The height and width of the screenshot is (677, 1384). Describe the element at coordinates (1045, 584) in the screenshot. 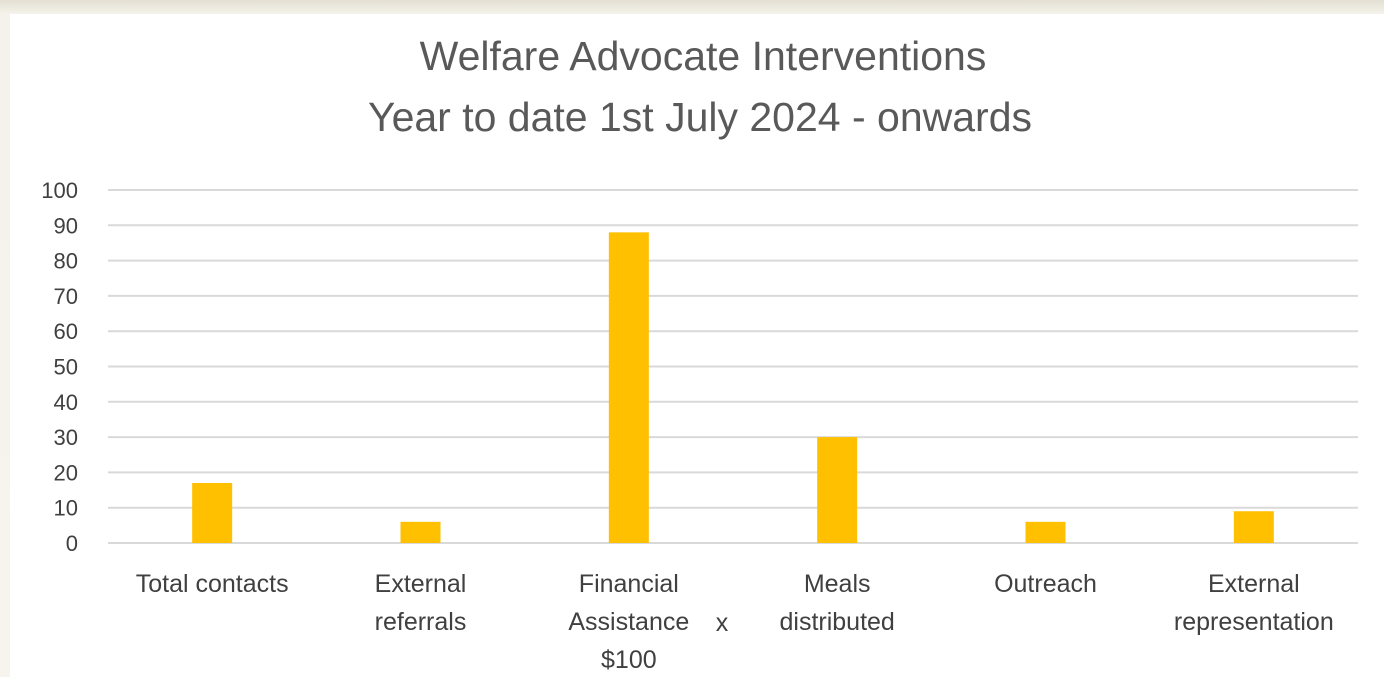

I see `x-category-label: Outreach` at that location.